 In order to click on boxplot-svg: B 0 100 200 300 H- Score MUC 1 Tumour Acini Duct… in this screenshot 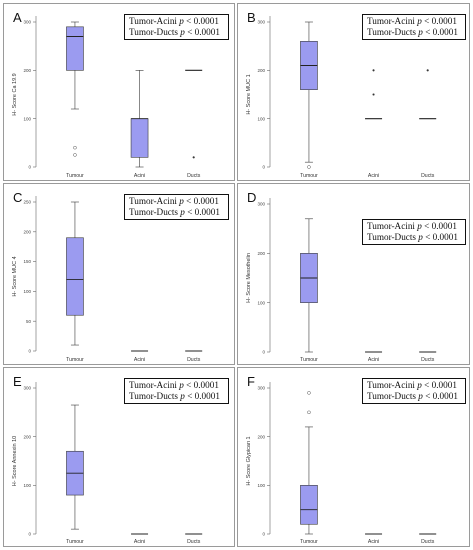, I will do `click(341, 94)`.